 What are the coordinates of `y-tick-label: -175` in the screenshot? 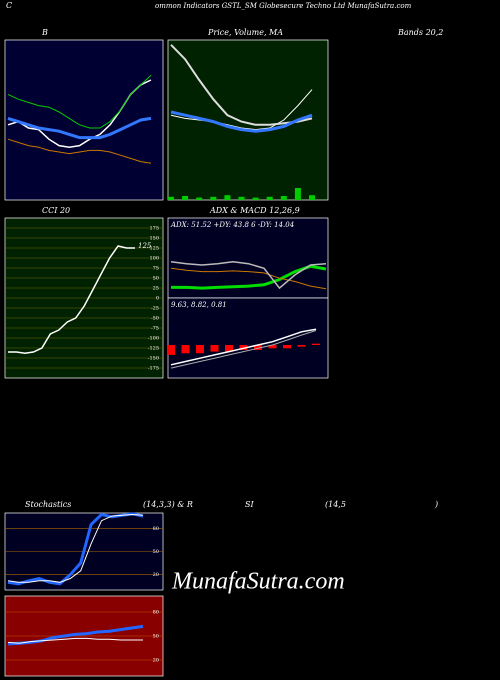 It's located at (153, 369).